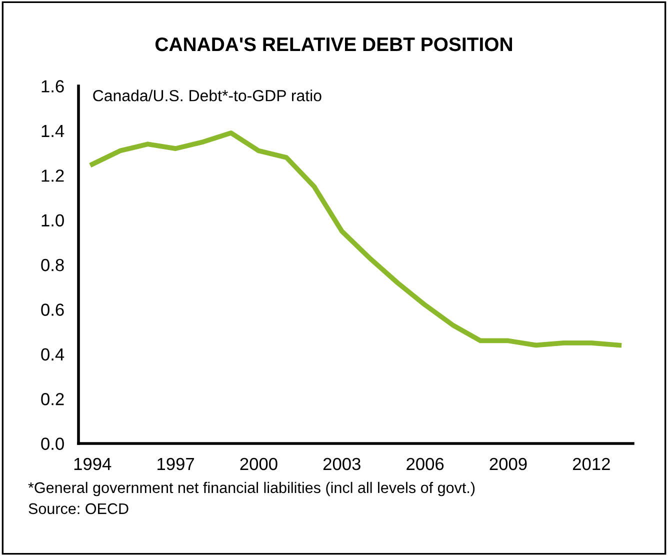  Describe the element at coordinates (53, 86) in the screenshot. I see `y-tick-label: 1.6` at that location.